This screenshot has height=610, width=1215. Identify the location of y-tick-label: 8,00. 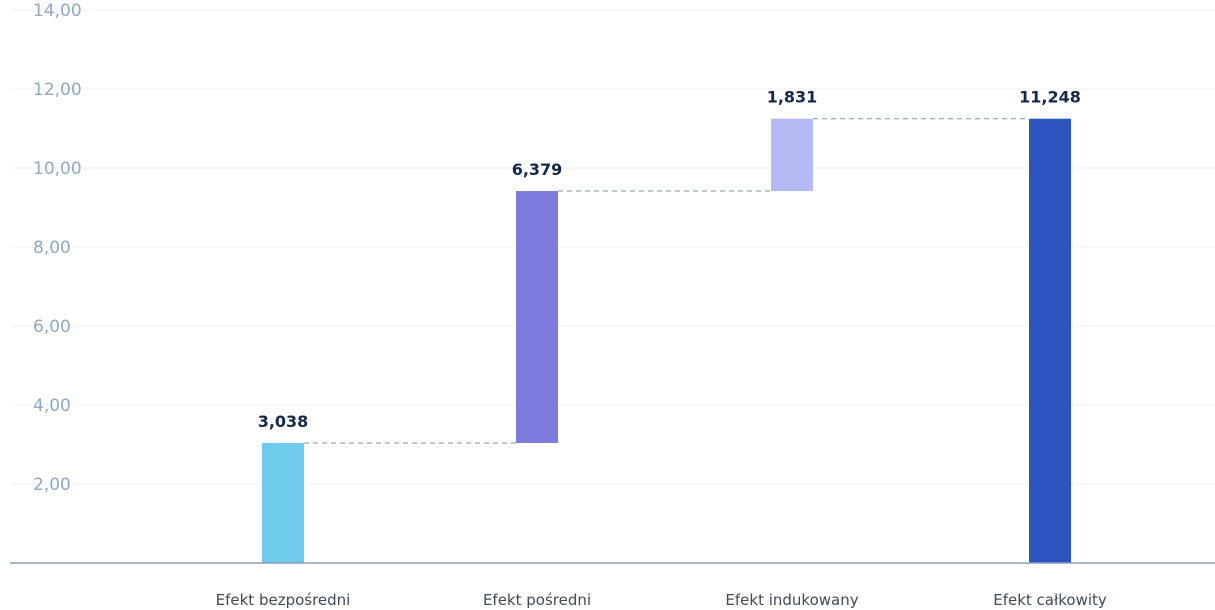
(52, 248).